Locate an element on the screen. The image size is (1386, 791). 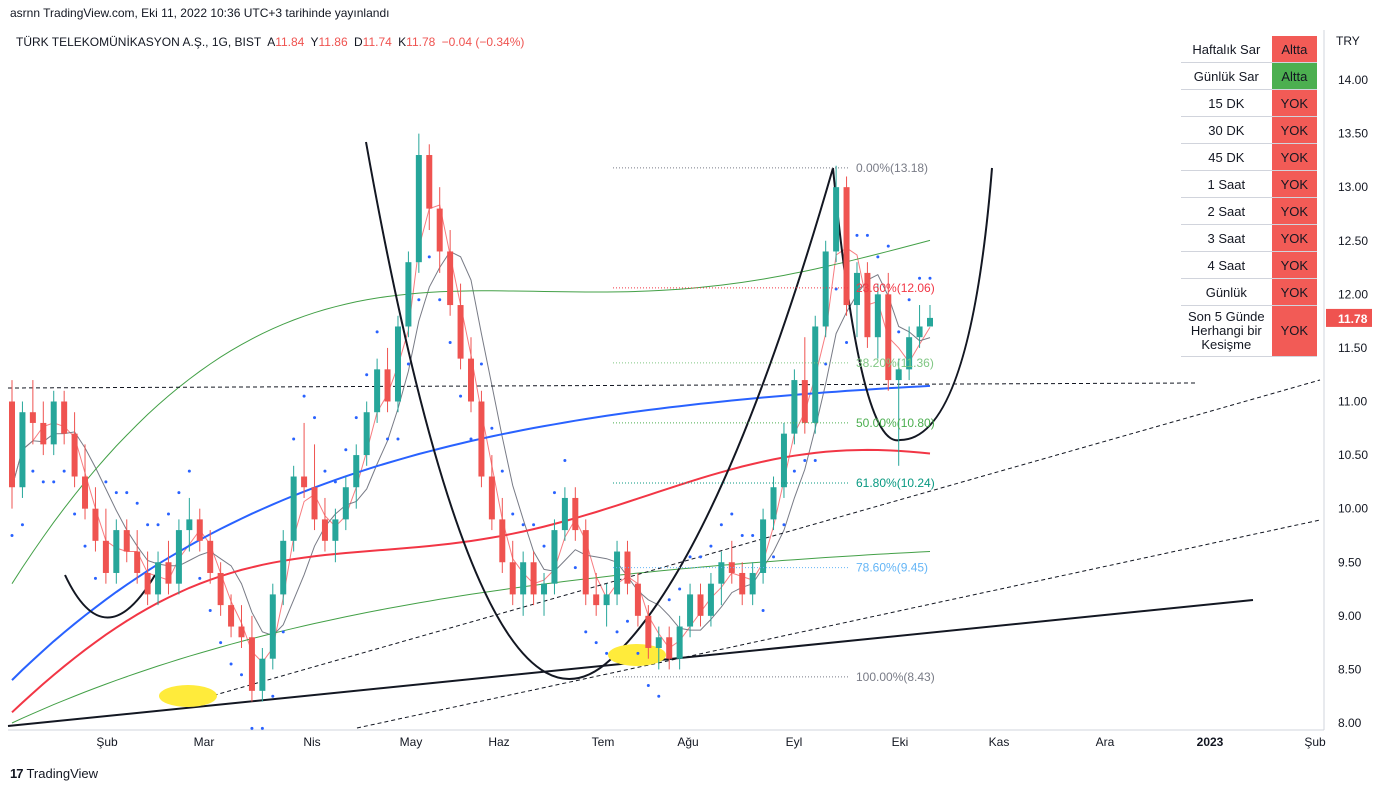
highlight-marker is located at coordinates (188, 696).